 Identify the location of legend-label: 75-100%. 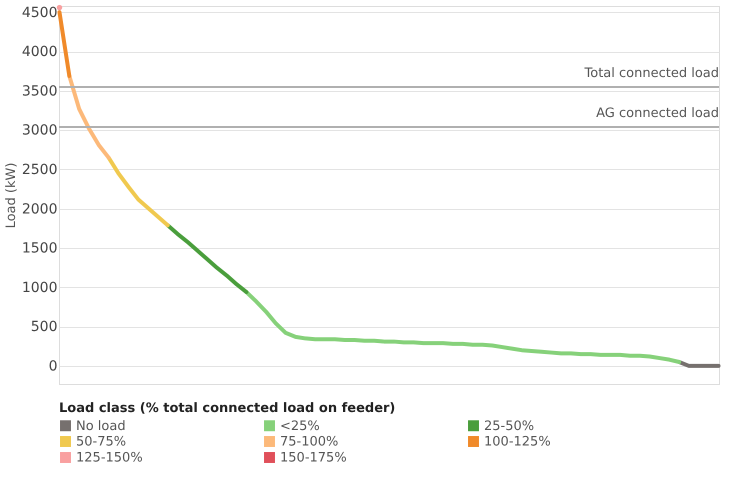
(309, 442).